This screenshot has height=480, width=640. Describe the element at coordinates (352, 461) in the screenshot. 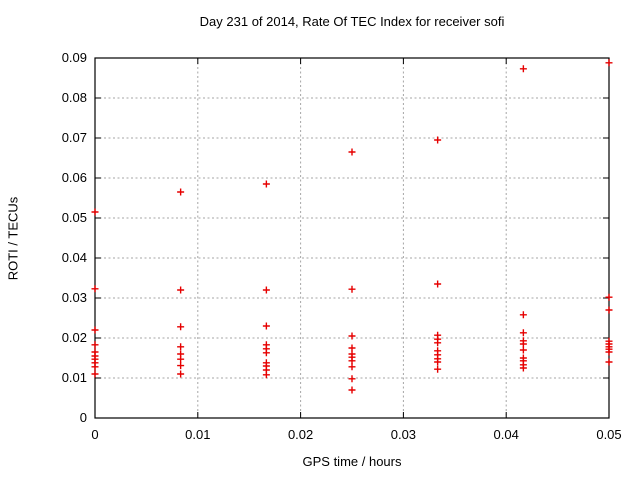

I see `x-axis-title: GPS time / hours` at that location.